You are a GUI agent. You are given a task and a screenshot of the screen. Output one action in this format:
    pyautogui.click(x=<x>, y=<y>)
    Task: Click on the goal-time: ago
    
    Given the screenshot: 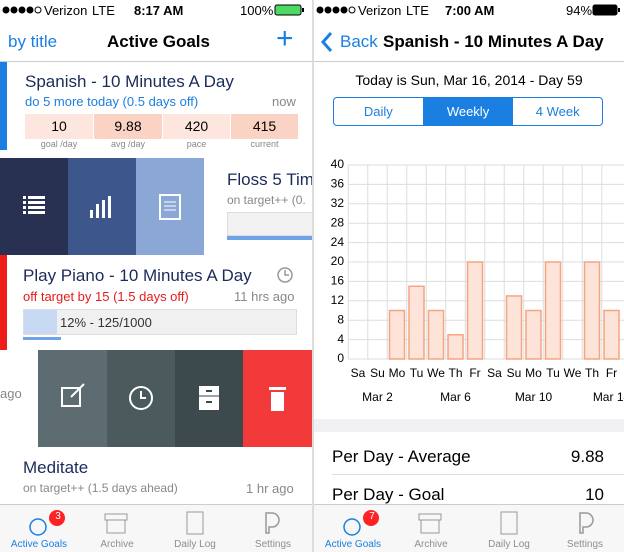 What is the action you would take?
    pyautogui.click(x=11, y=393)
    